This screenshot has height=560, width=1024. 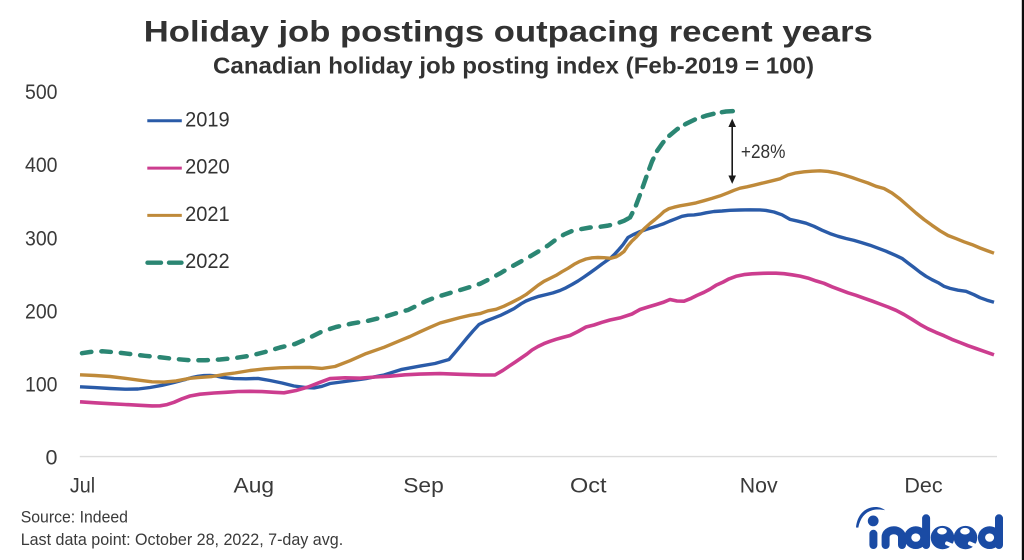 I want to click on svg-text: Source: Indeed, so click(x=74, y=517).